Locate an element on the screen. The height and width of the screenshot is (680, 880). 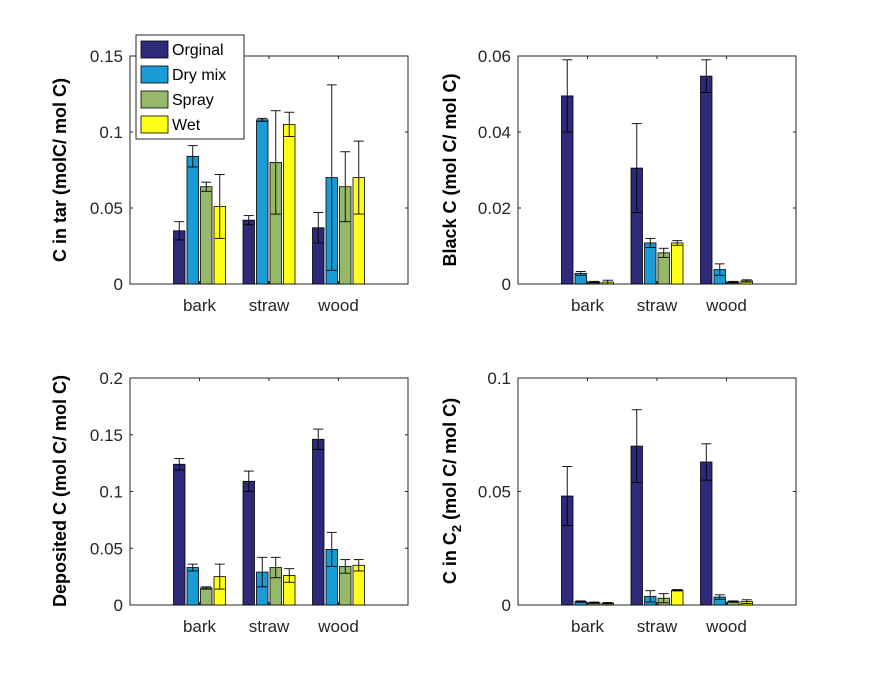
y-tick-label: 0.15 is located at coordinates (106, 435).